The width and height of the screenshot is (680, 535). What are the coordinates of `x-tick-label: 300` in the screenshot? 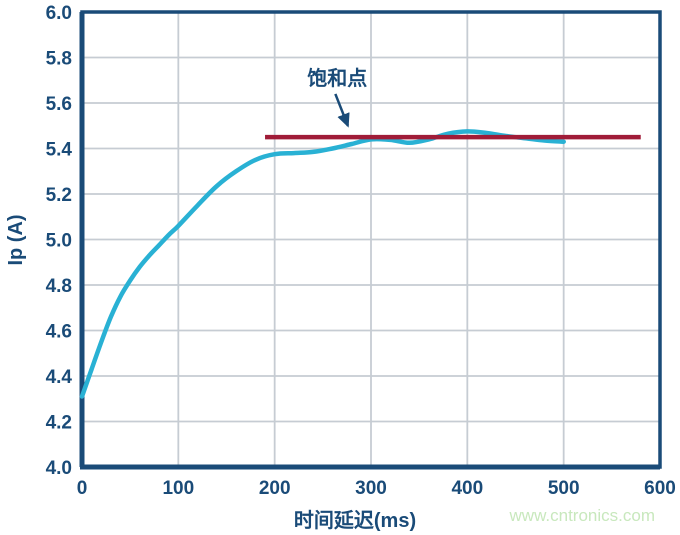 It's located at (371, 488).